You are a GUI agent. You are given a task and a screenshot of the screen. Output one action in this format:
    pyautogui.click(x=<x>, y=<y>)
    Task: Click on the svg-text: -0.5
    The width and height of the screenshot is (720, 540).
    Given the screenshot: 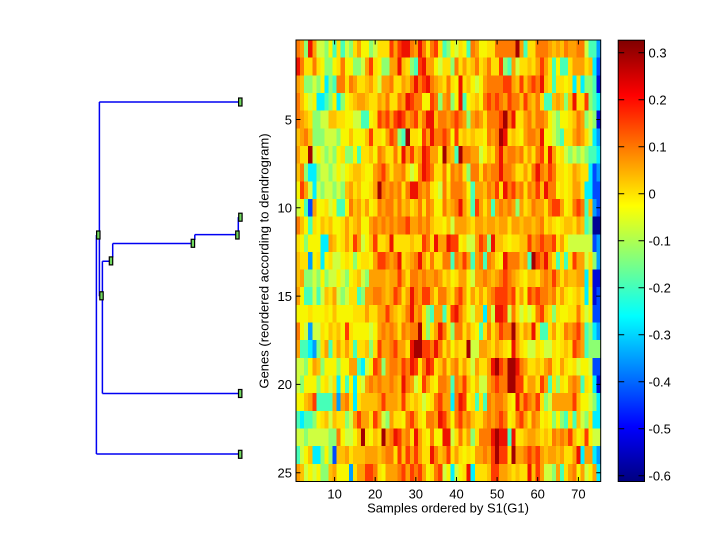 What is the action you would take?
    pyautogui.click(x=660, y=429)
    